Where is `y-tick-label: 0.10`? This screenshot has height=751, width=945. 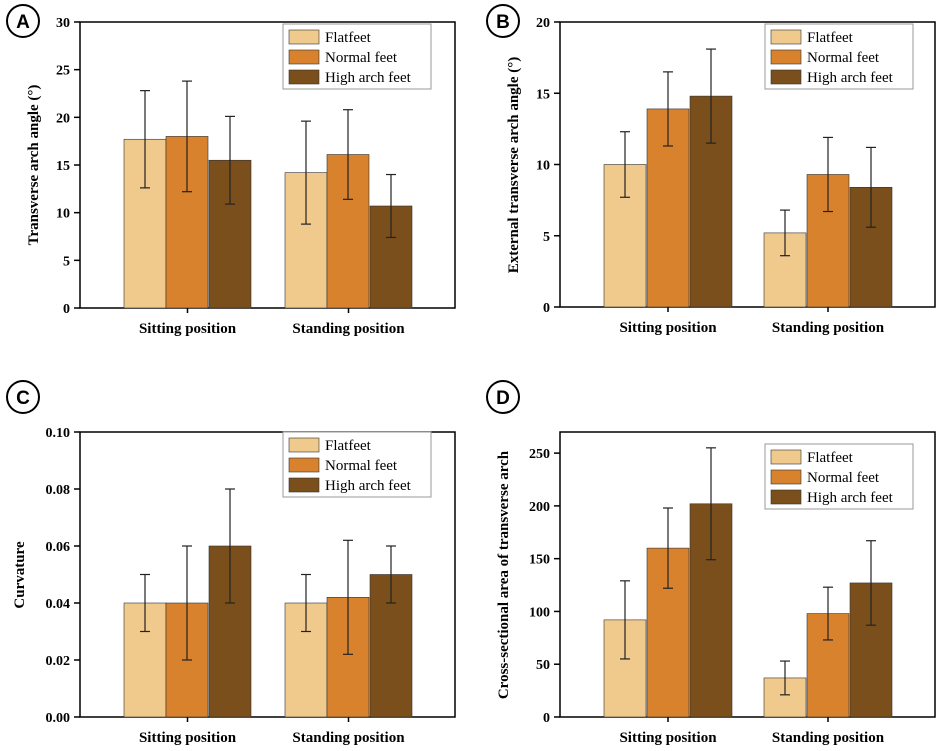
y-tick-label: 0.10 is located at coordinates (58, 433).